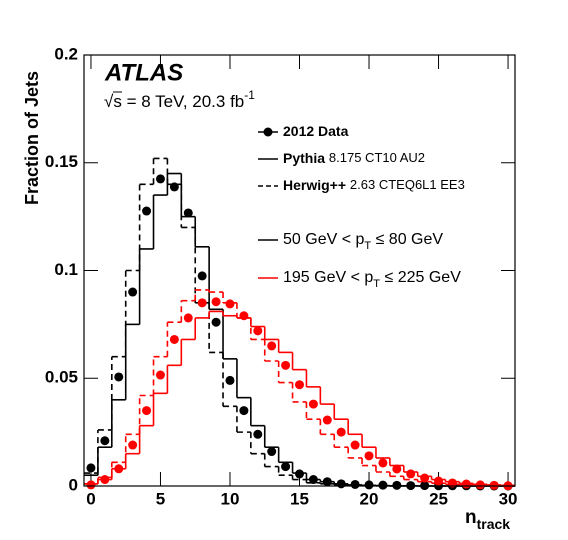 The image size is (568, 540). Describe the element at coordinates (61, 377) in the screenshot. I see `y-tick-label: 0.05` at that location.